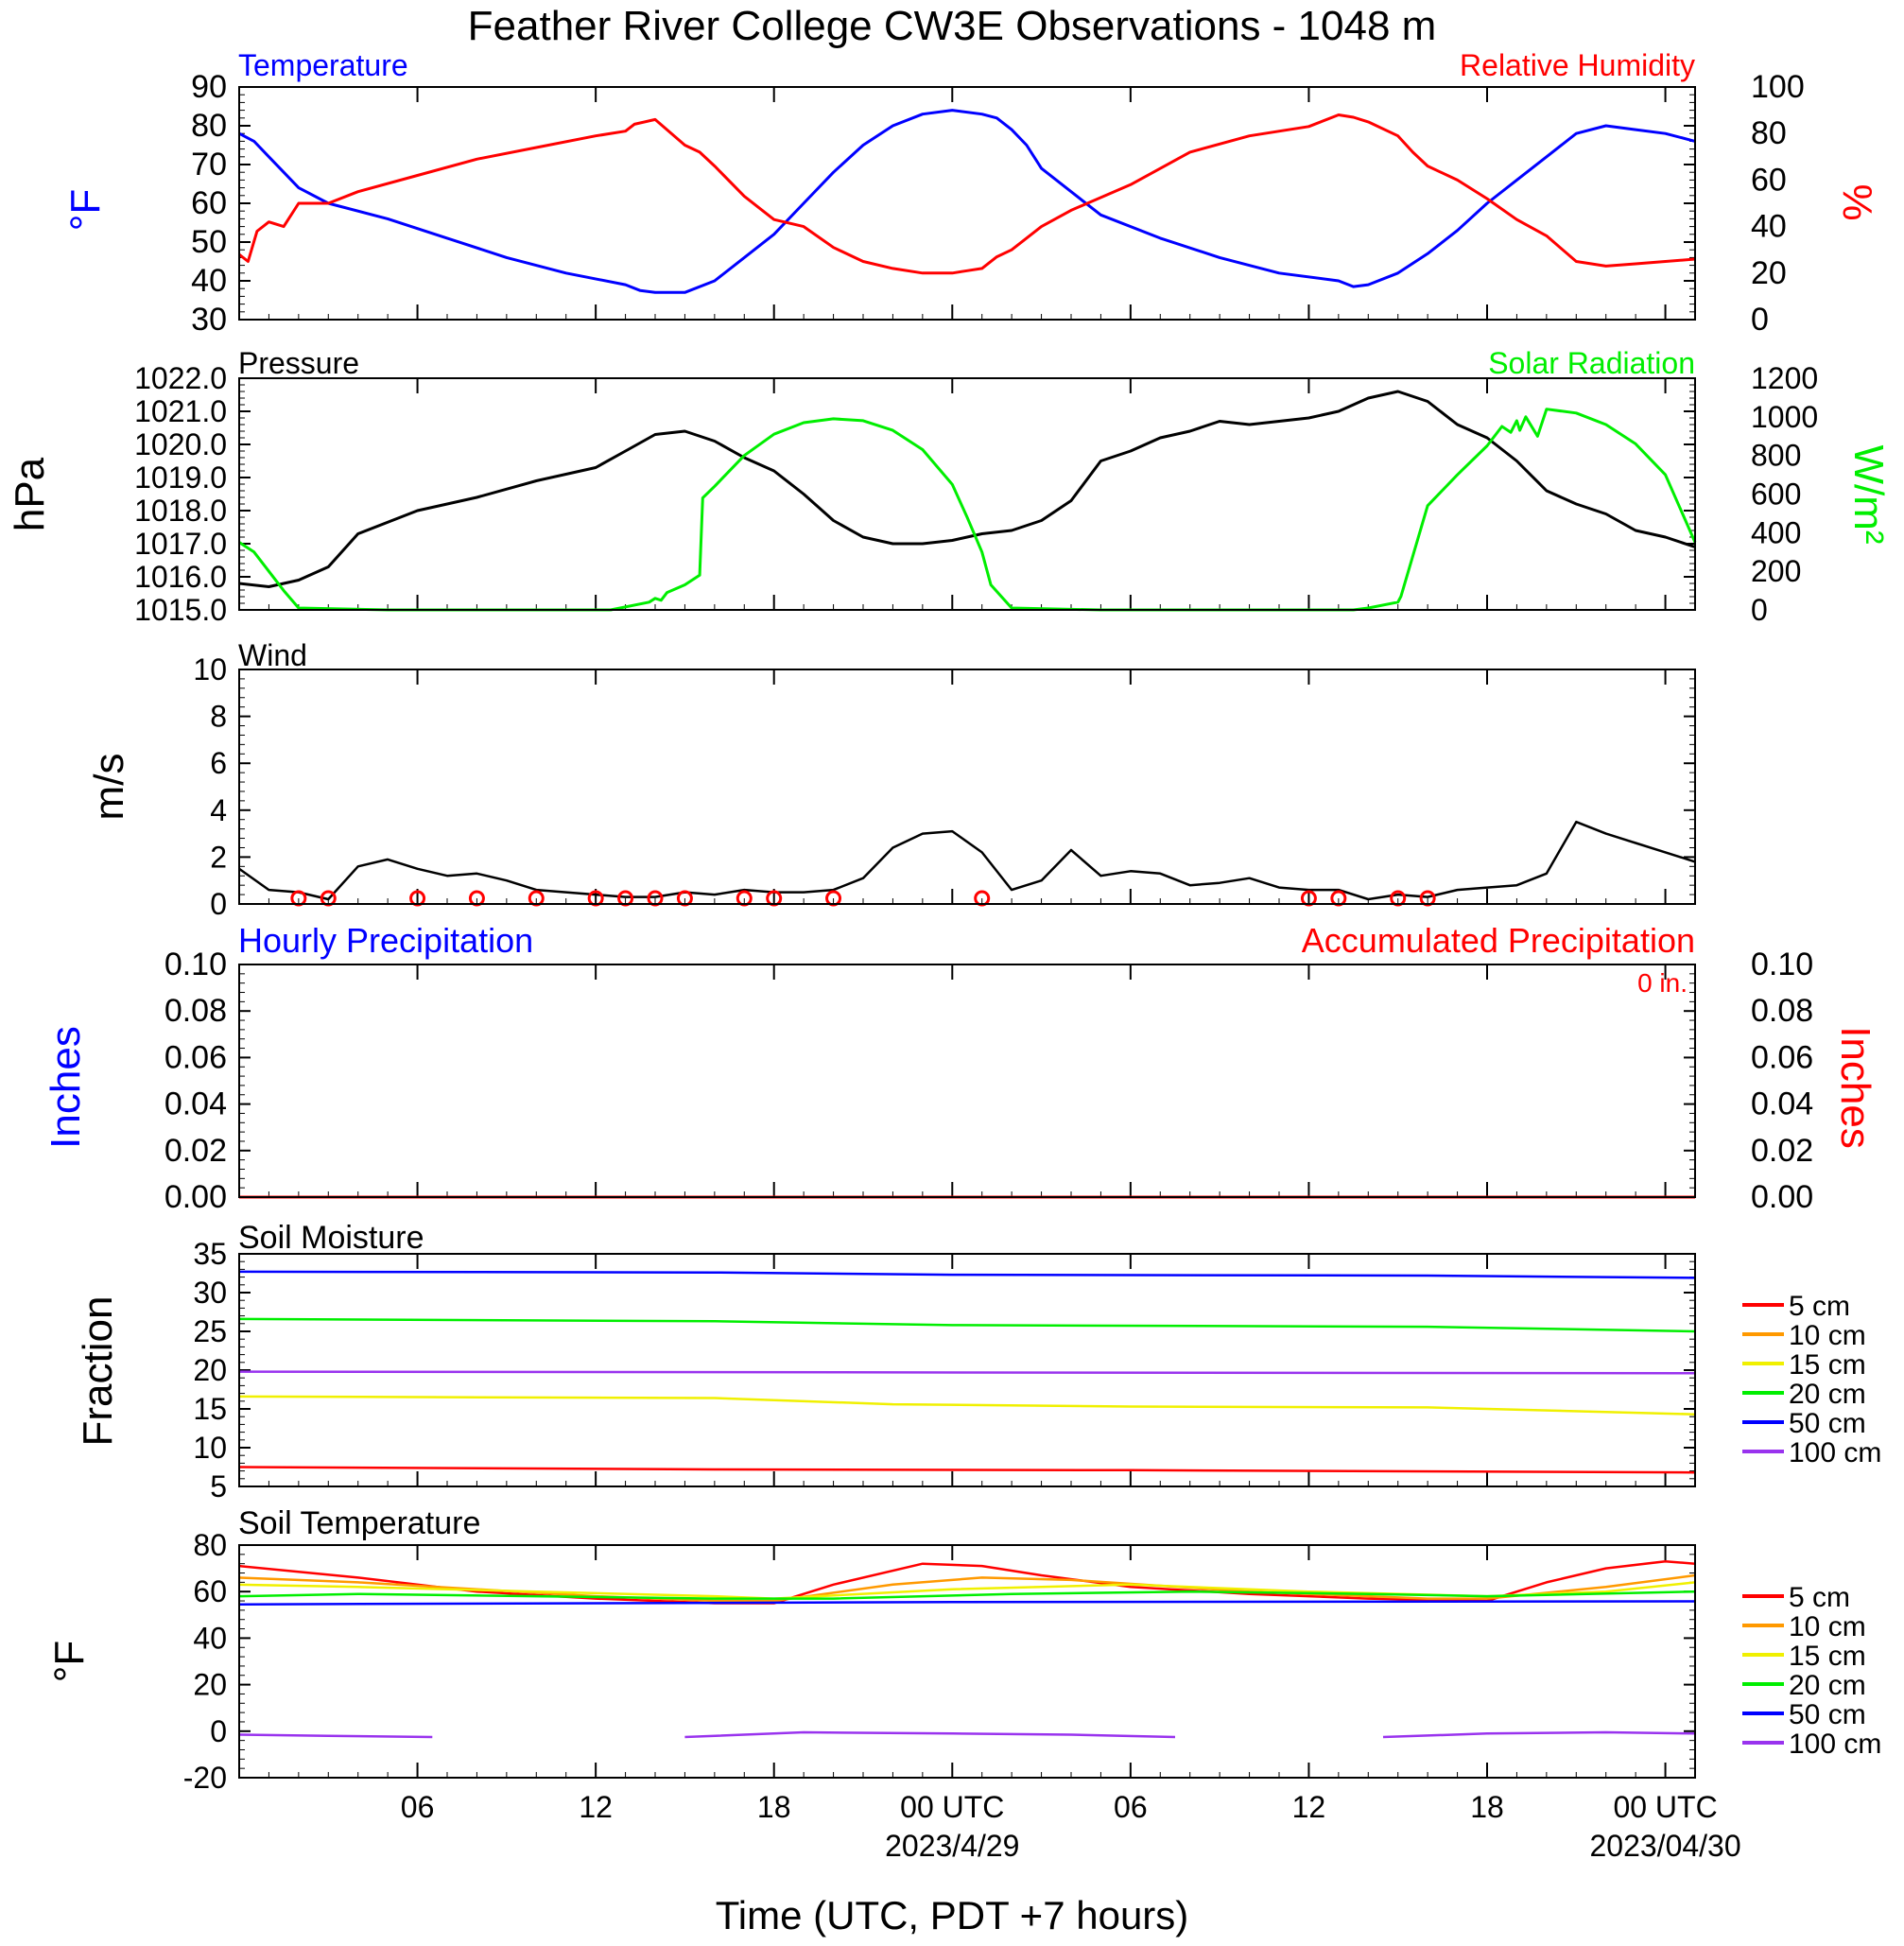 This screenshot has width=1904, height=1946. What do you see at coordinates (1578, 65) in the screenshot?
I see `humidity-title: Relative Humidity` at bounding box center [1578, 65].